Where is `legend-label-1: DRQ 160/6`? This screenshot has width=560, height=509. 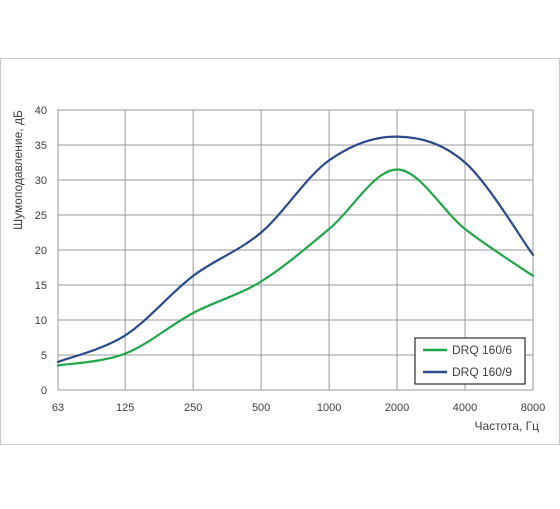 legend-label-1: DRQ 160/6 is located at coordinates (482, 350).